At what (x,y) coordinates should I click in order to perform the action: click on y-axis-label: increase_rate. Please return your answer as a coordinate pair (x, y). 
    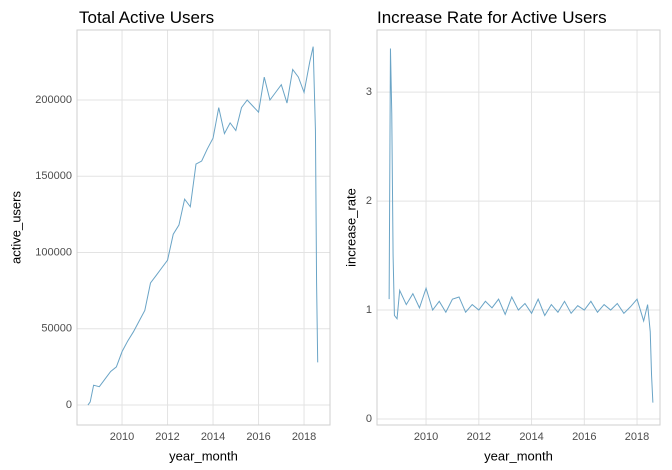
    Looking at the image, I should click on (350, 227).